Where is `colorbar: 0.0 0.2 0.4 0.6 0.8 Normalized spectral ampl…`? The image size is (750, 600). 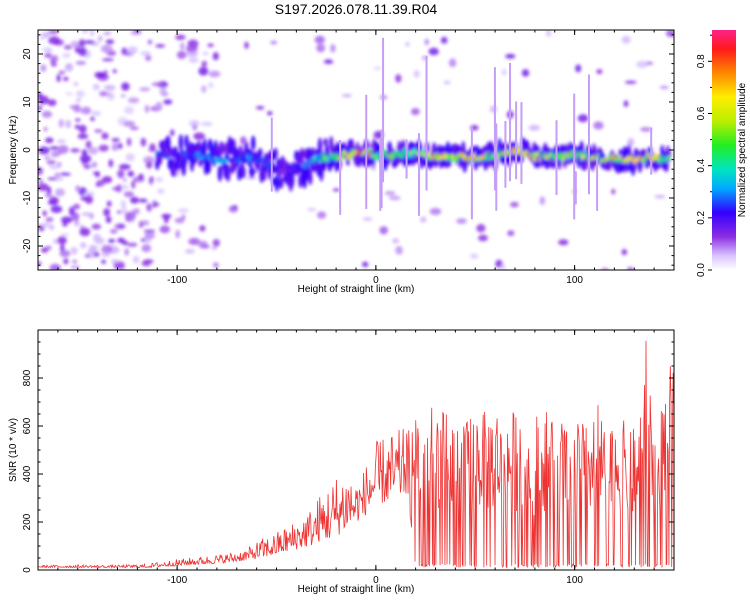
colorbar: 0.0 0.2 0.4 0.6 0.8 Normalized spectral ampl… is located at coordinates (722, 153).